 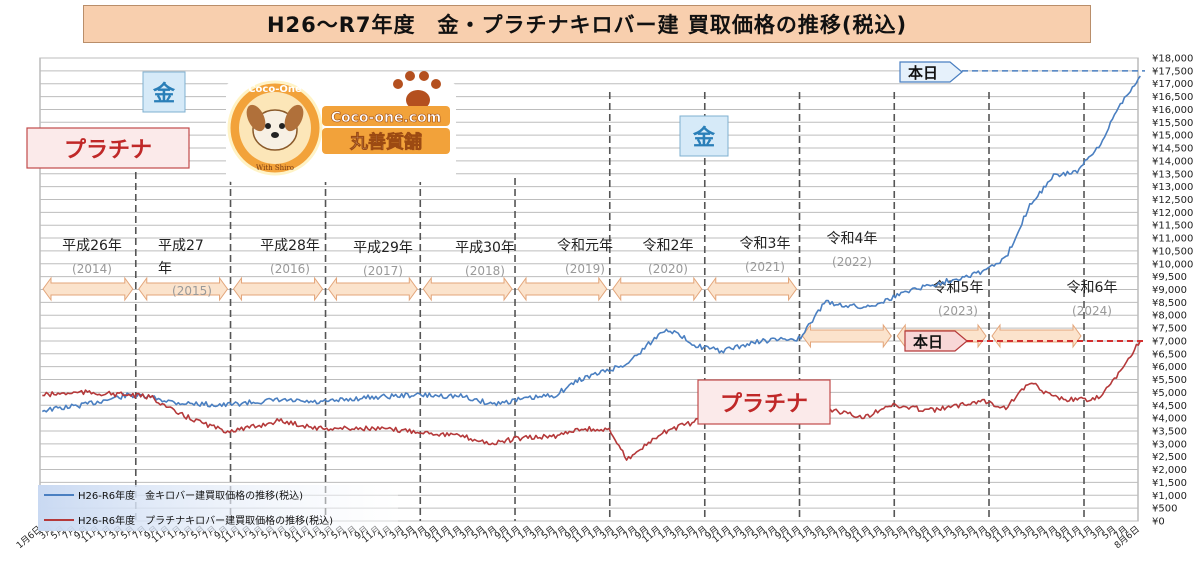 What do you see at coordinates (1169, 380) in the screenshot?
I see `y-tick-label: ¥5,500` at bounding box center [1169, 380].